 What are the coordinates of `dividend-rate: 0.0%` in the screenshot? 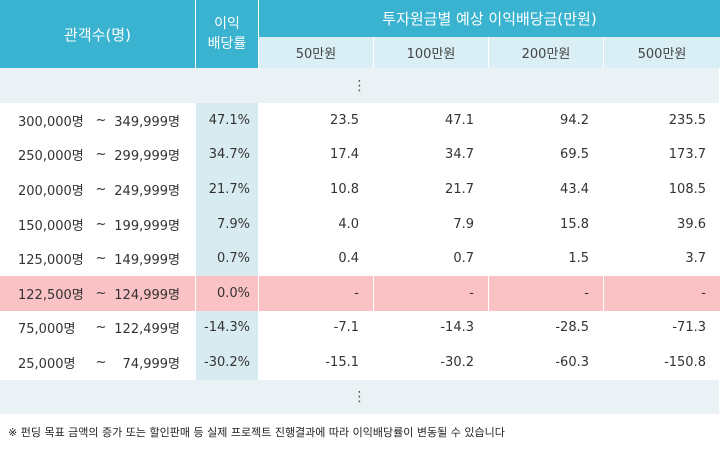 It's located at (227, 293).